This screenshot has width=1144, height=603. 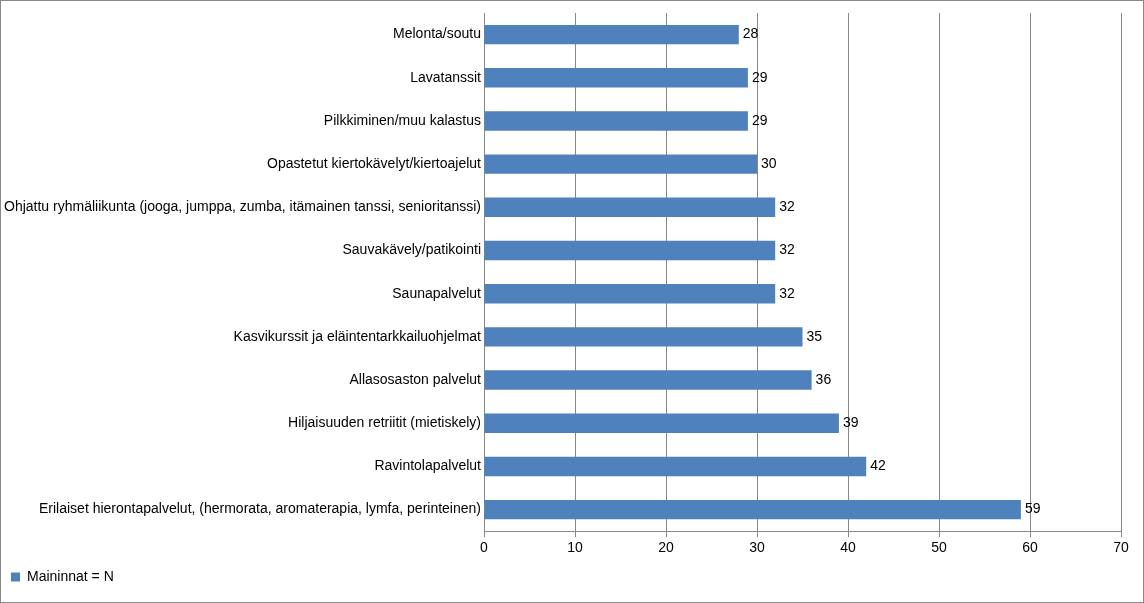 What do you see at coordinates (850, 422) in the screenshot?
I see `data-label: 39` at bounding box center [850, 422].